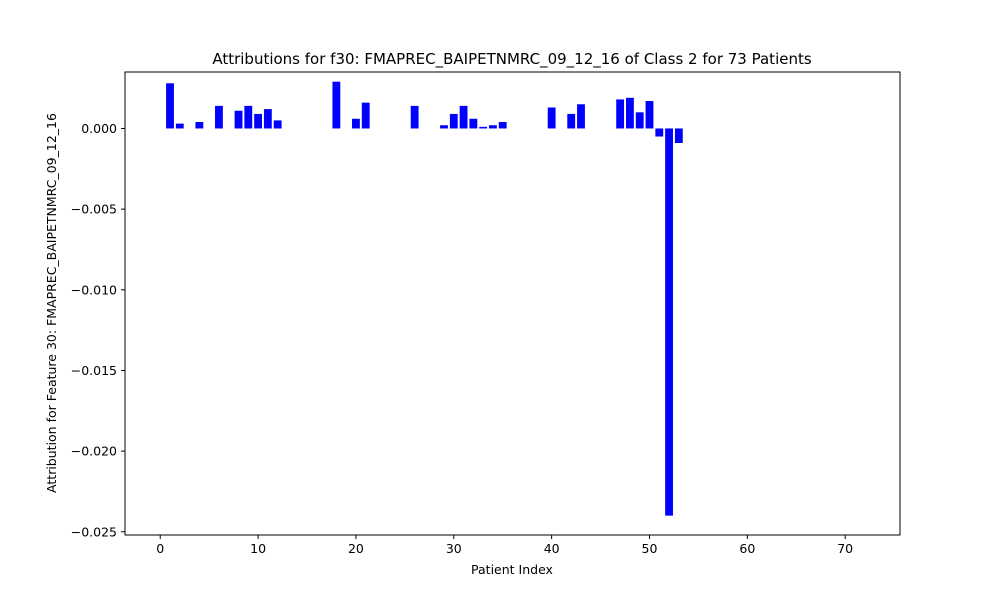 The image size is (1000, 605). What do you see at coordinates (98, 330) in the screenshot?
I see `y-axis-ticks: 0.000 −0.005 −0.010 −0.015 −0.020 −0.025` at bounding box center [98, 330].